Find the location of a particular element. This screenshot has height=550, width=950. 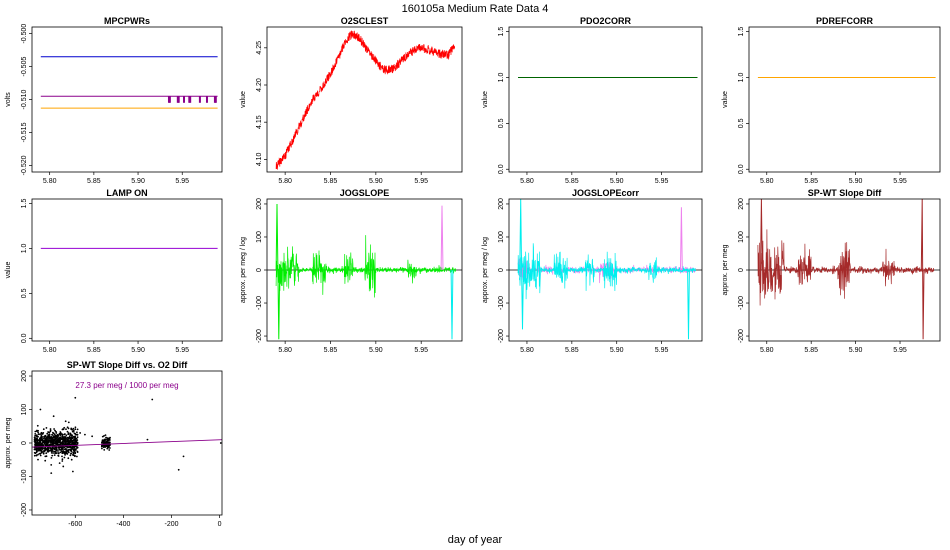

panel-title: LAMP ON is located at coordinates (126, 193).